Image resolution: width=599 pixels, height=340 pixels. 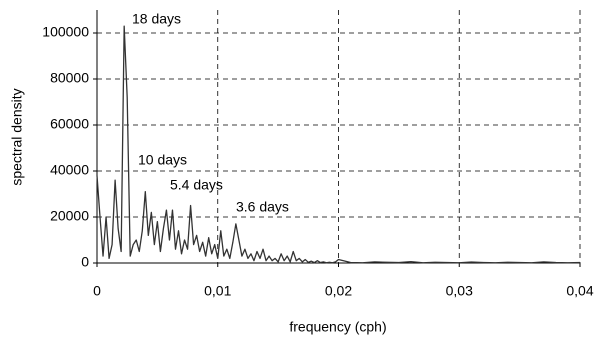 What do you see at coordinates (69, 170) in the screenshot?
I see `y-tick-label: 40000` at bounding box center [69, 170].